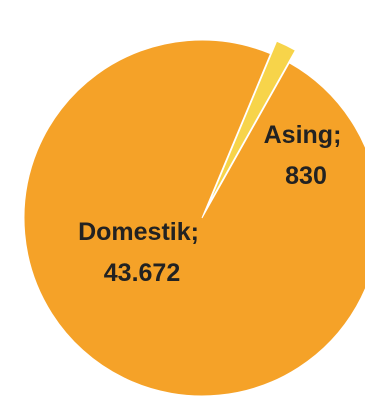  I want to click on slice-label-asing-value: 830, so click(306, 176).